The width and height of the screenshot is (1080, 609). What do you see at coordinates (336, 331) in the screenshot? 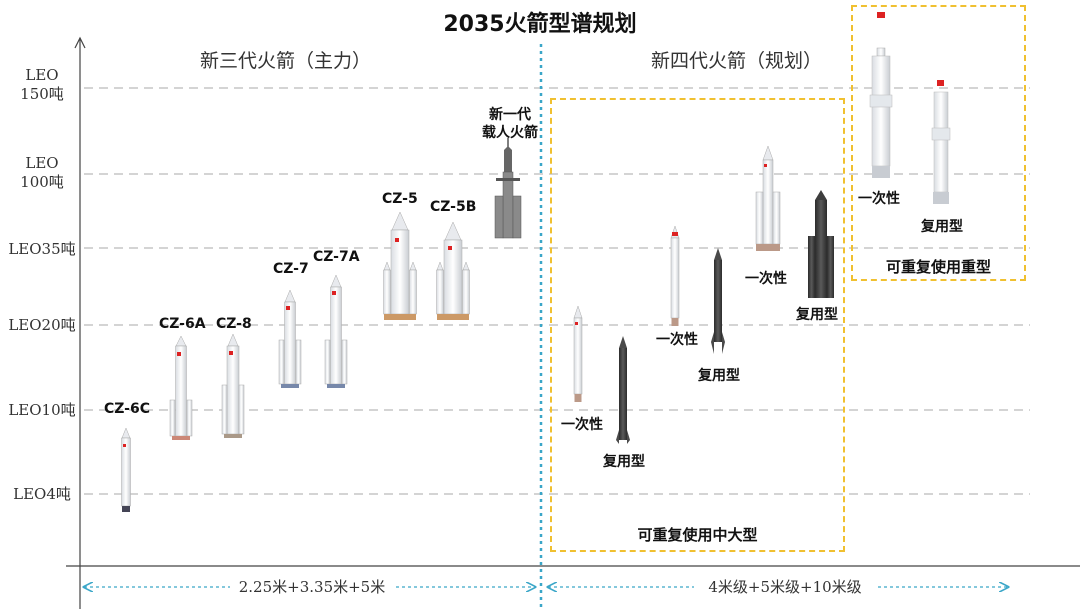
I see `rocket-cz7a` at bounding box center [336, 331].